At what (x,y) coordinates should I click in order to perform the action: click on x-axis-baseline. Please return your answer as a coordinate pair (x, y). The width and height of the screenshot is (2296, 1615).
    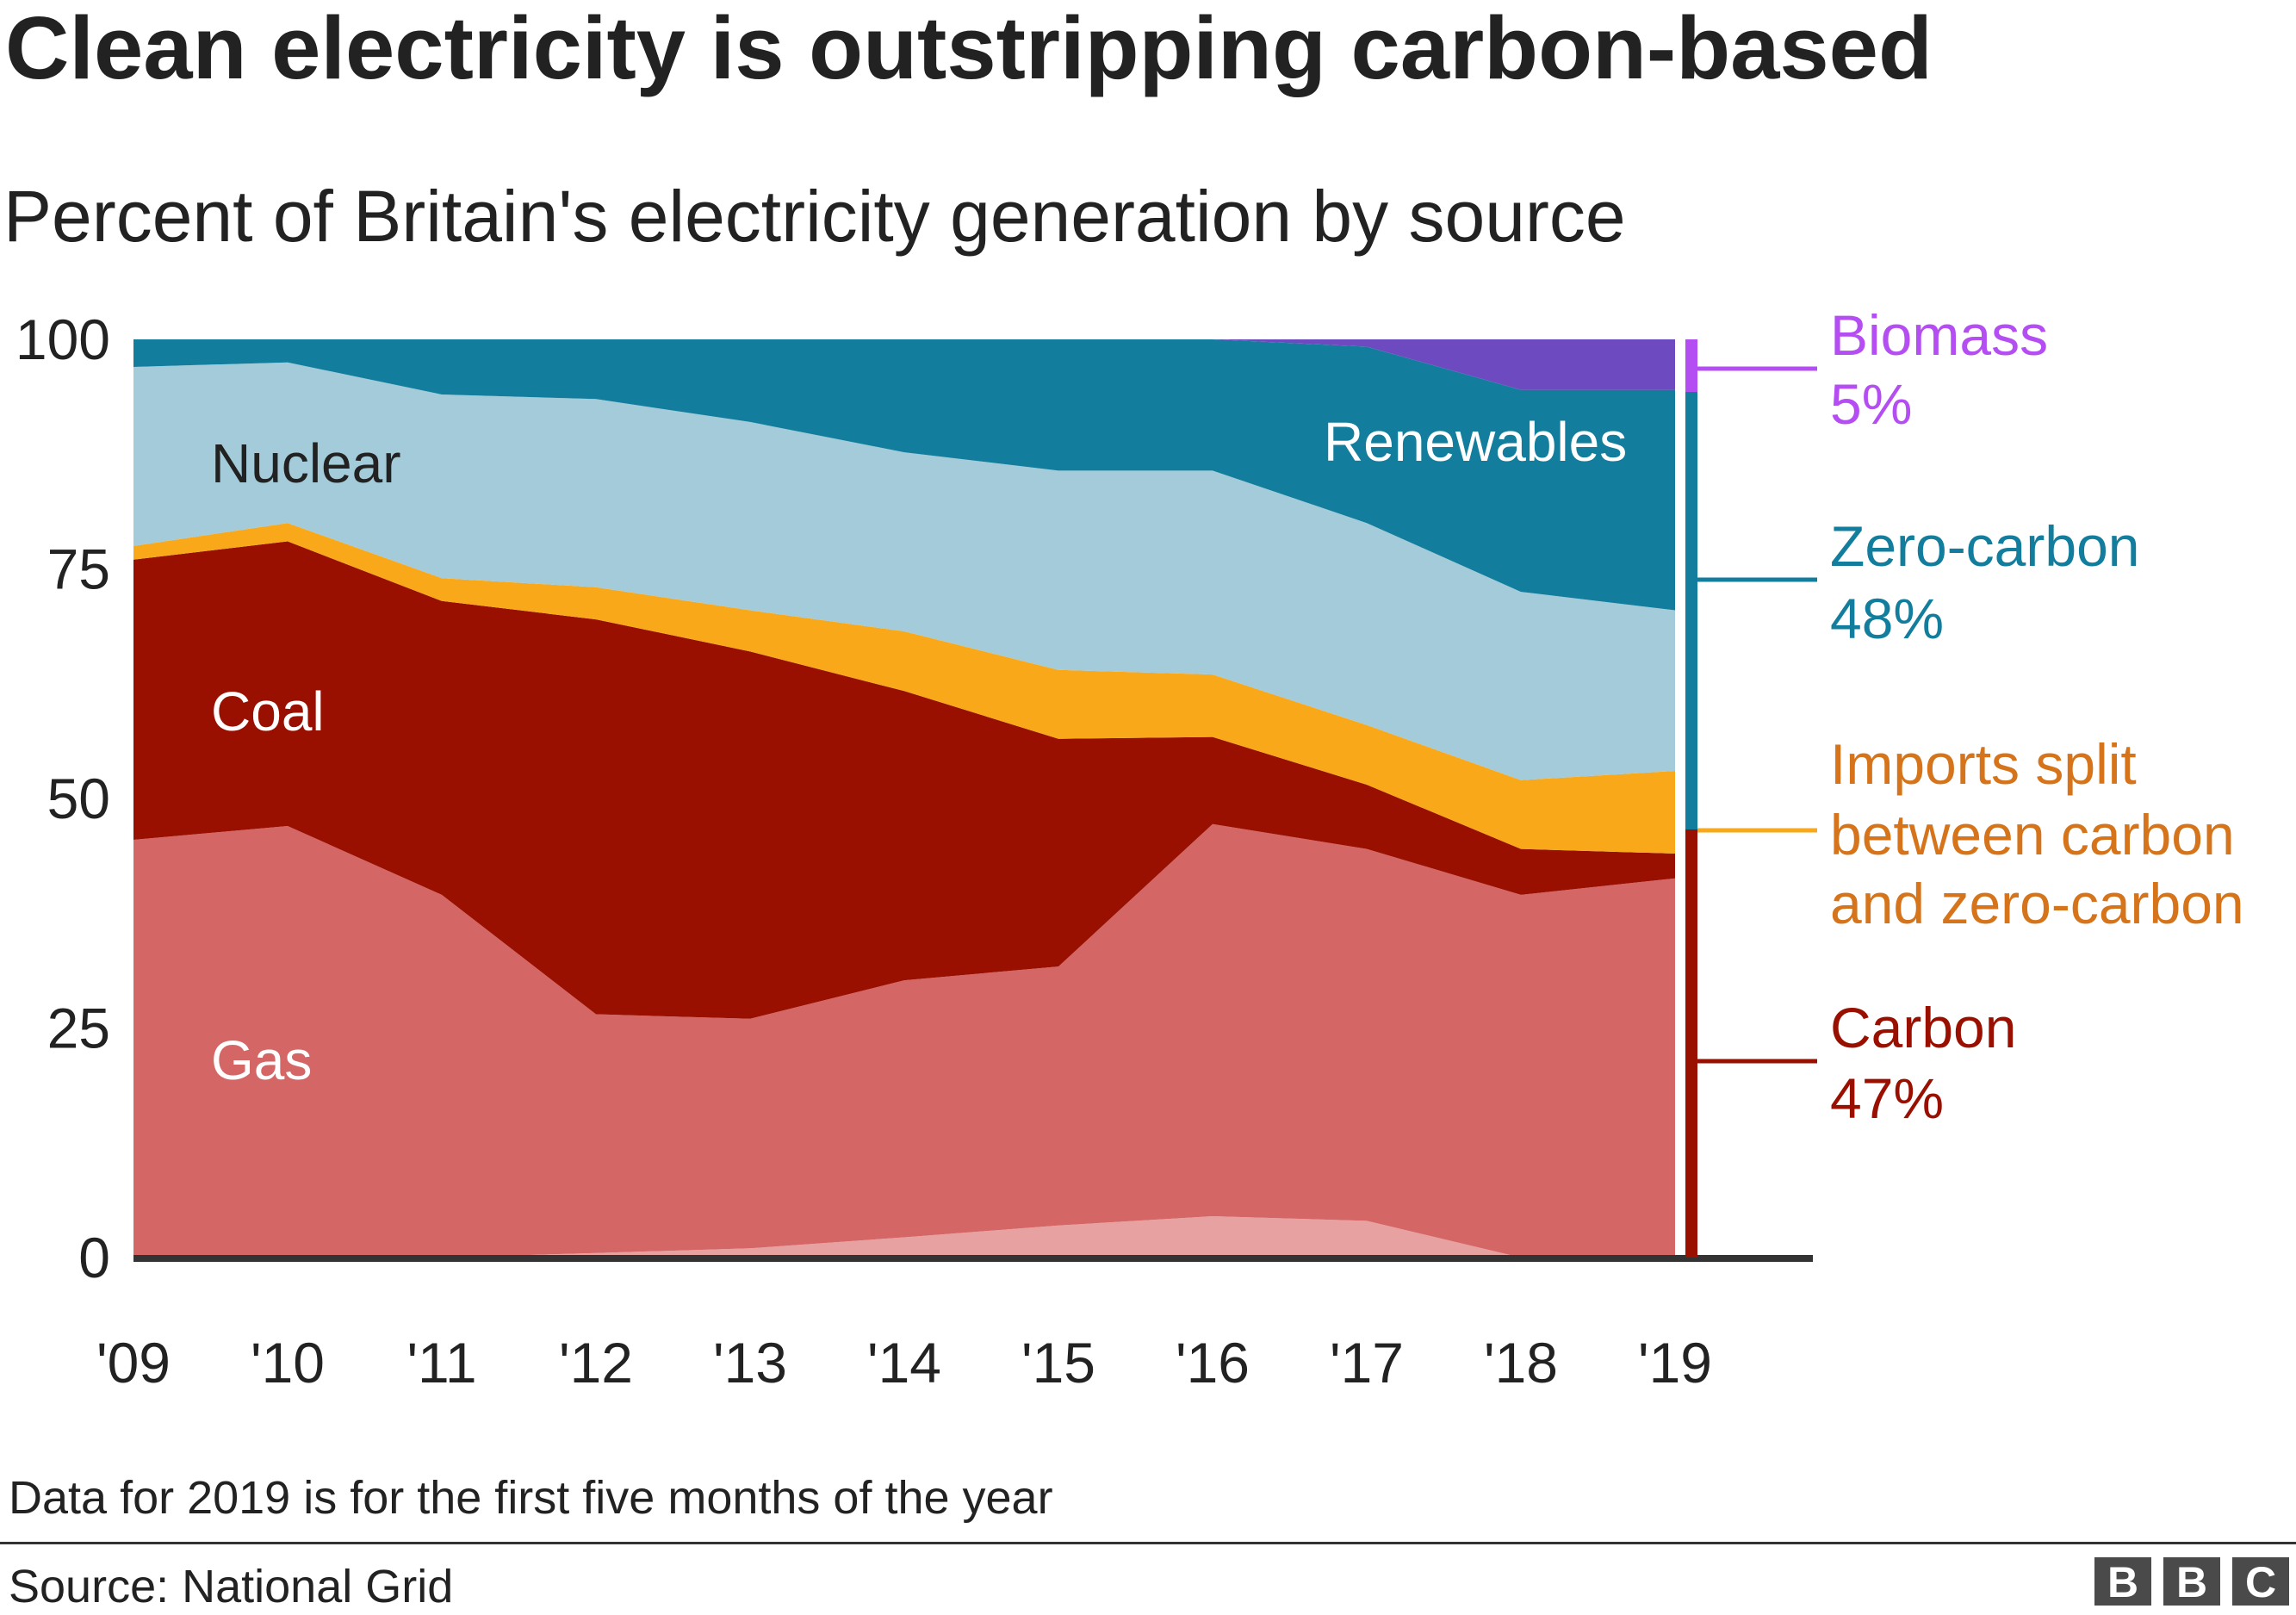
    Looking at the image, I should click on (973, 1258).